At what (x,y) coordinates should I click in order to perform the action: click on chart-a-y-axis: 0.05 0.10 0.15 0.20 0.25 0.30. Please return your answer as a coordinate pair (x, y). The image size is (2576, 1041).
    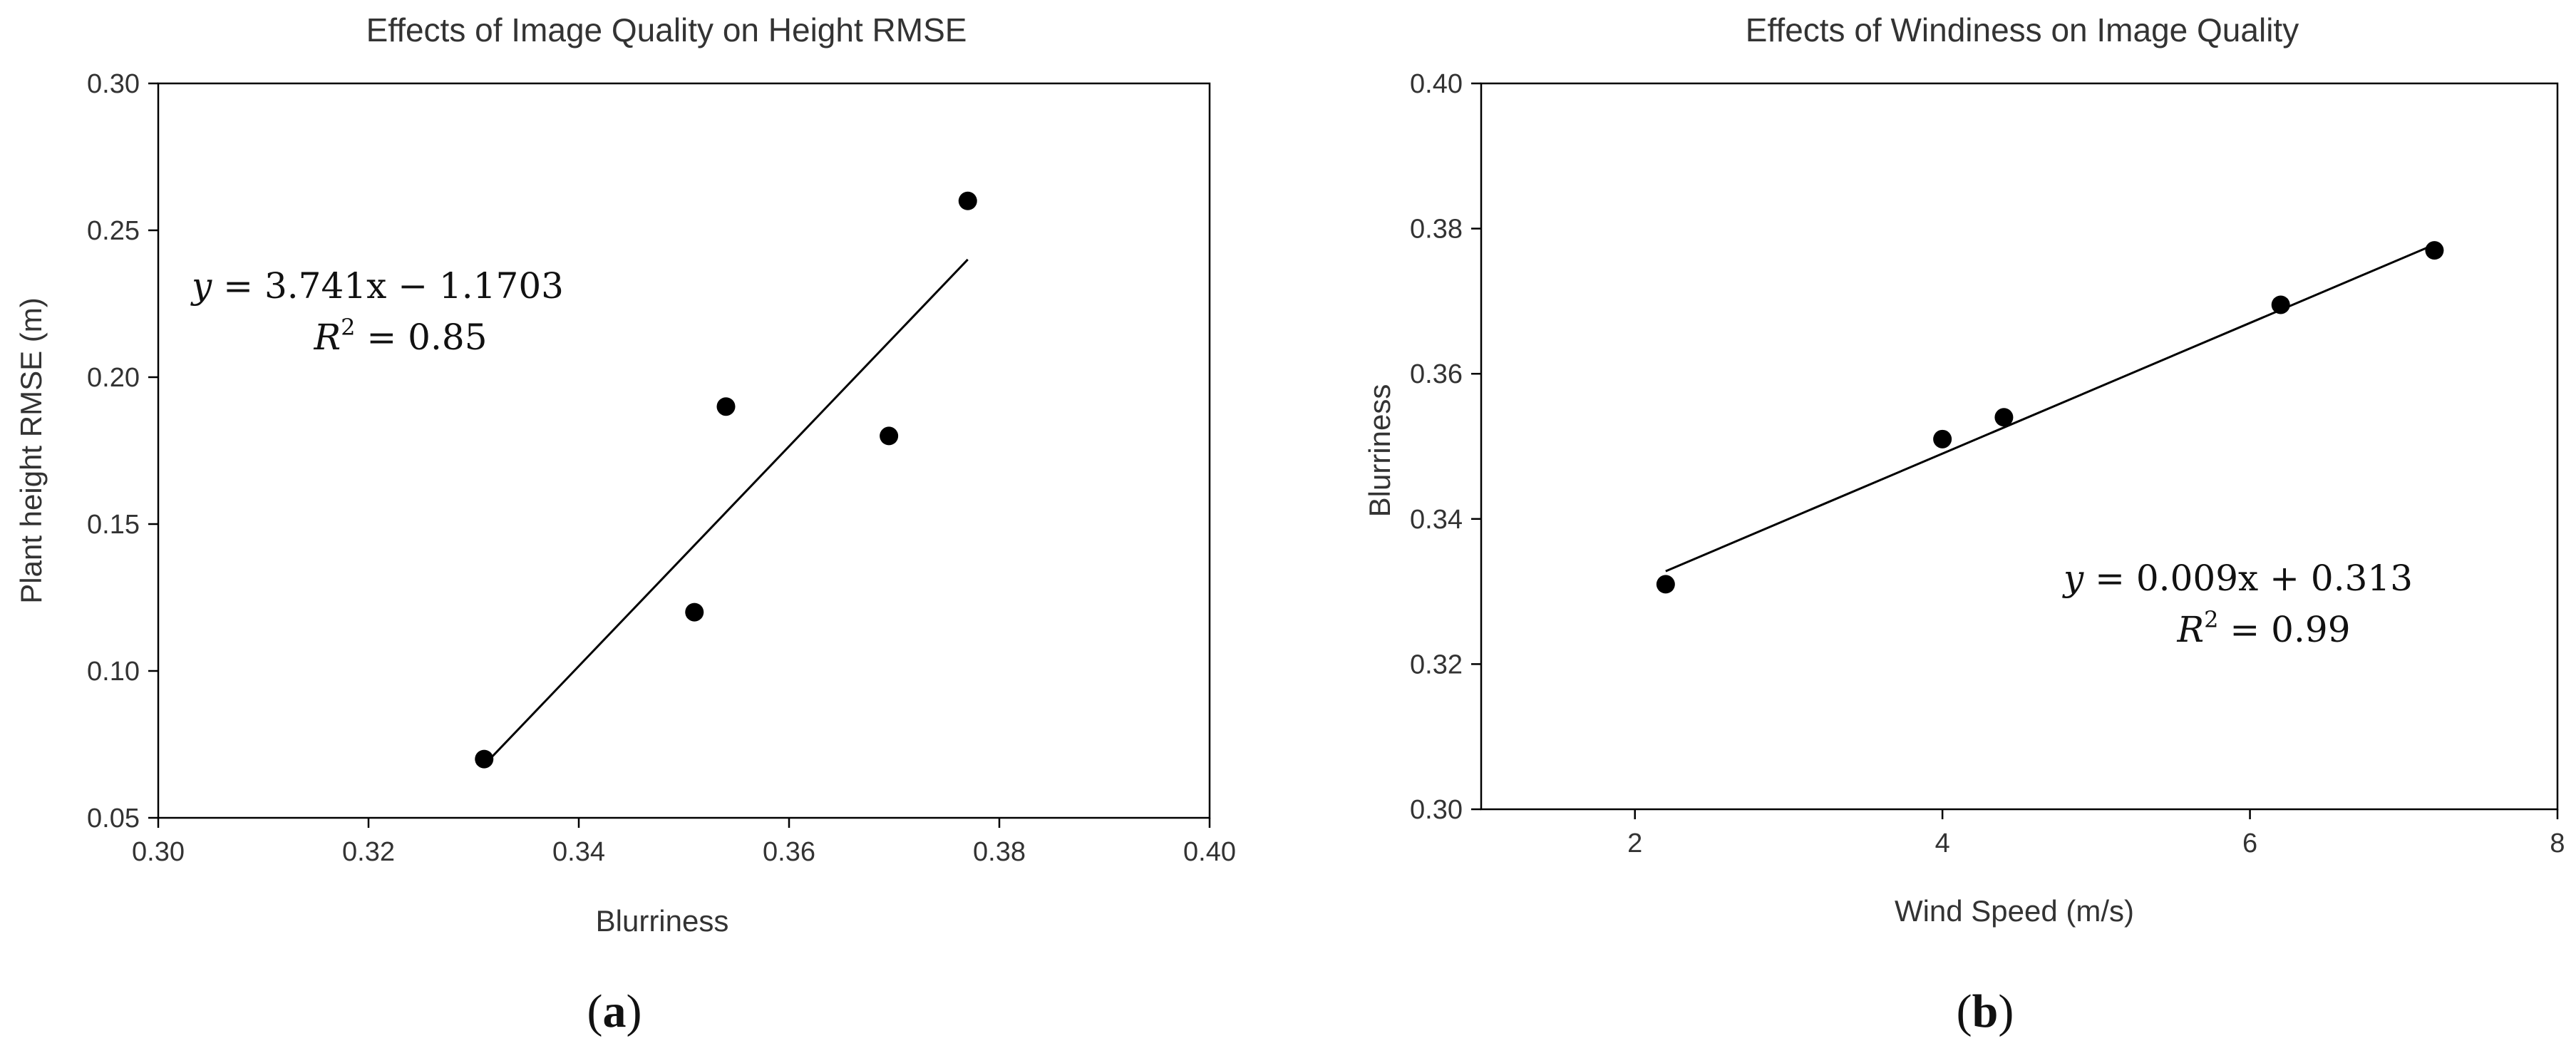
    Looking at the image, I should click on (122, 451).